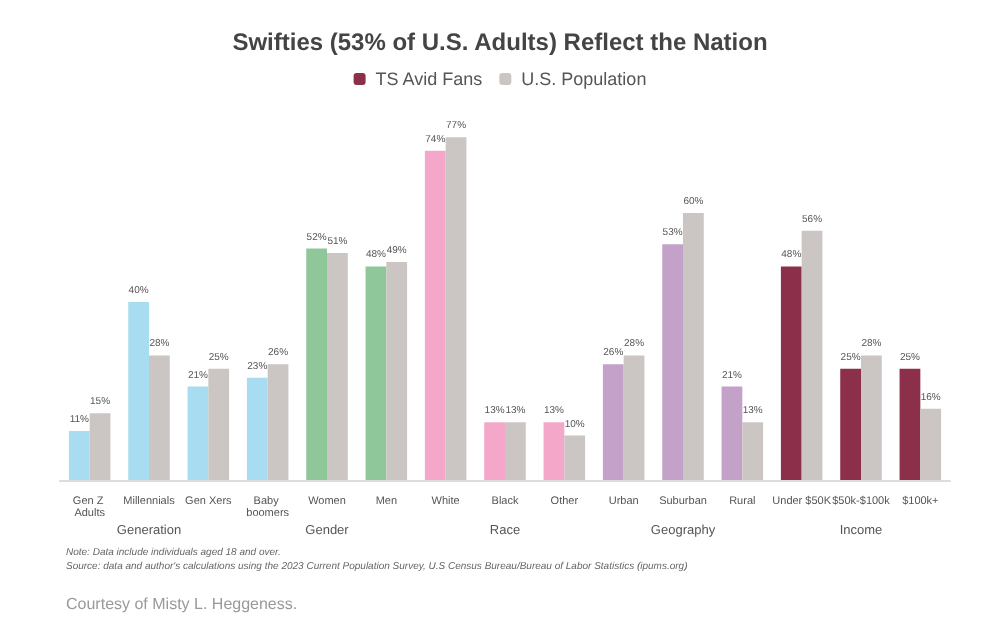 The width and height of the screenshot is (1000, 640). I want to click on text: Courtesy of Misty L. Heggeness., so click(182, 604).